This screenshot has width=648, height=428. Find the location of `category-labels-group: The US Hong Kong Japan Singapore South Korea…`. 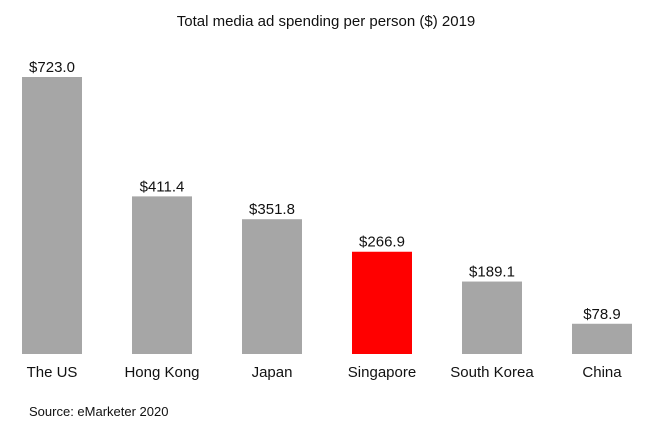

category-labels-group: The US Hong Kong Japan Singapore South Korea… is located at coordinates (325, 372).